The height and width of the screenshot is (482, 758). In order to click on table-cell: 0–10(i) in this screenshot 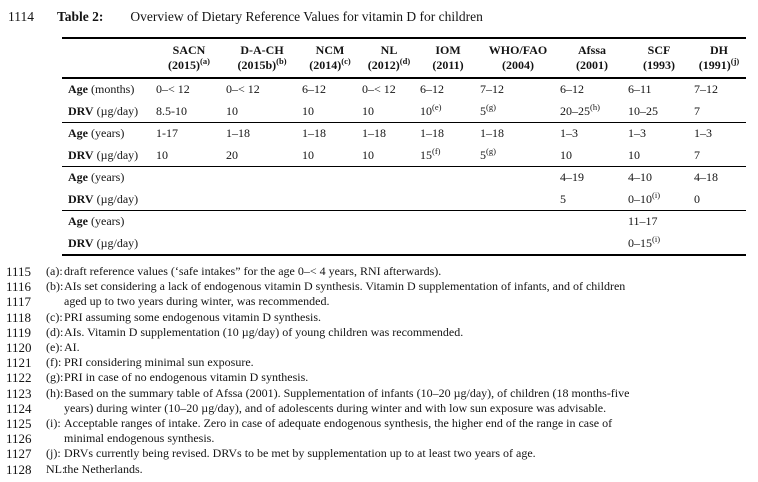, I will do `click(644, 197)`.